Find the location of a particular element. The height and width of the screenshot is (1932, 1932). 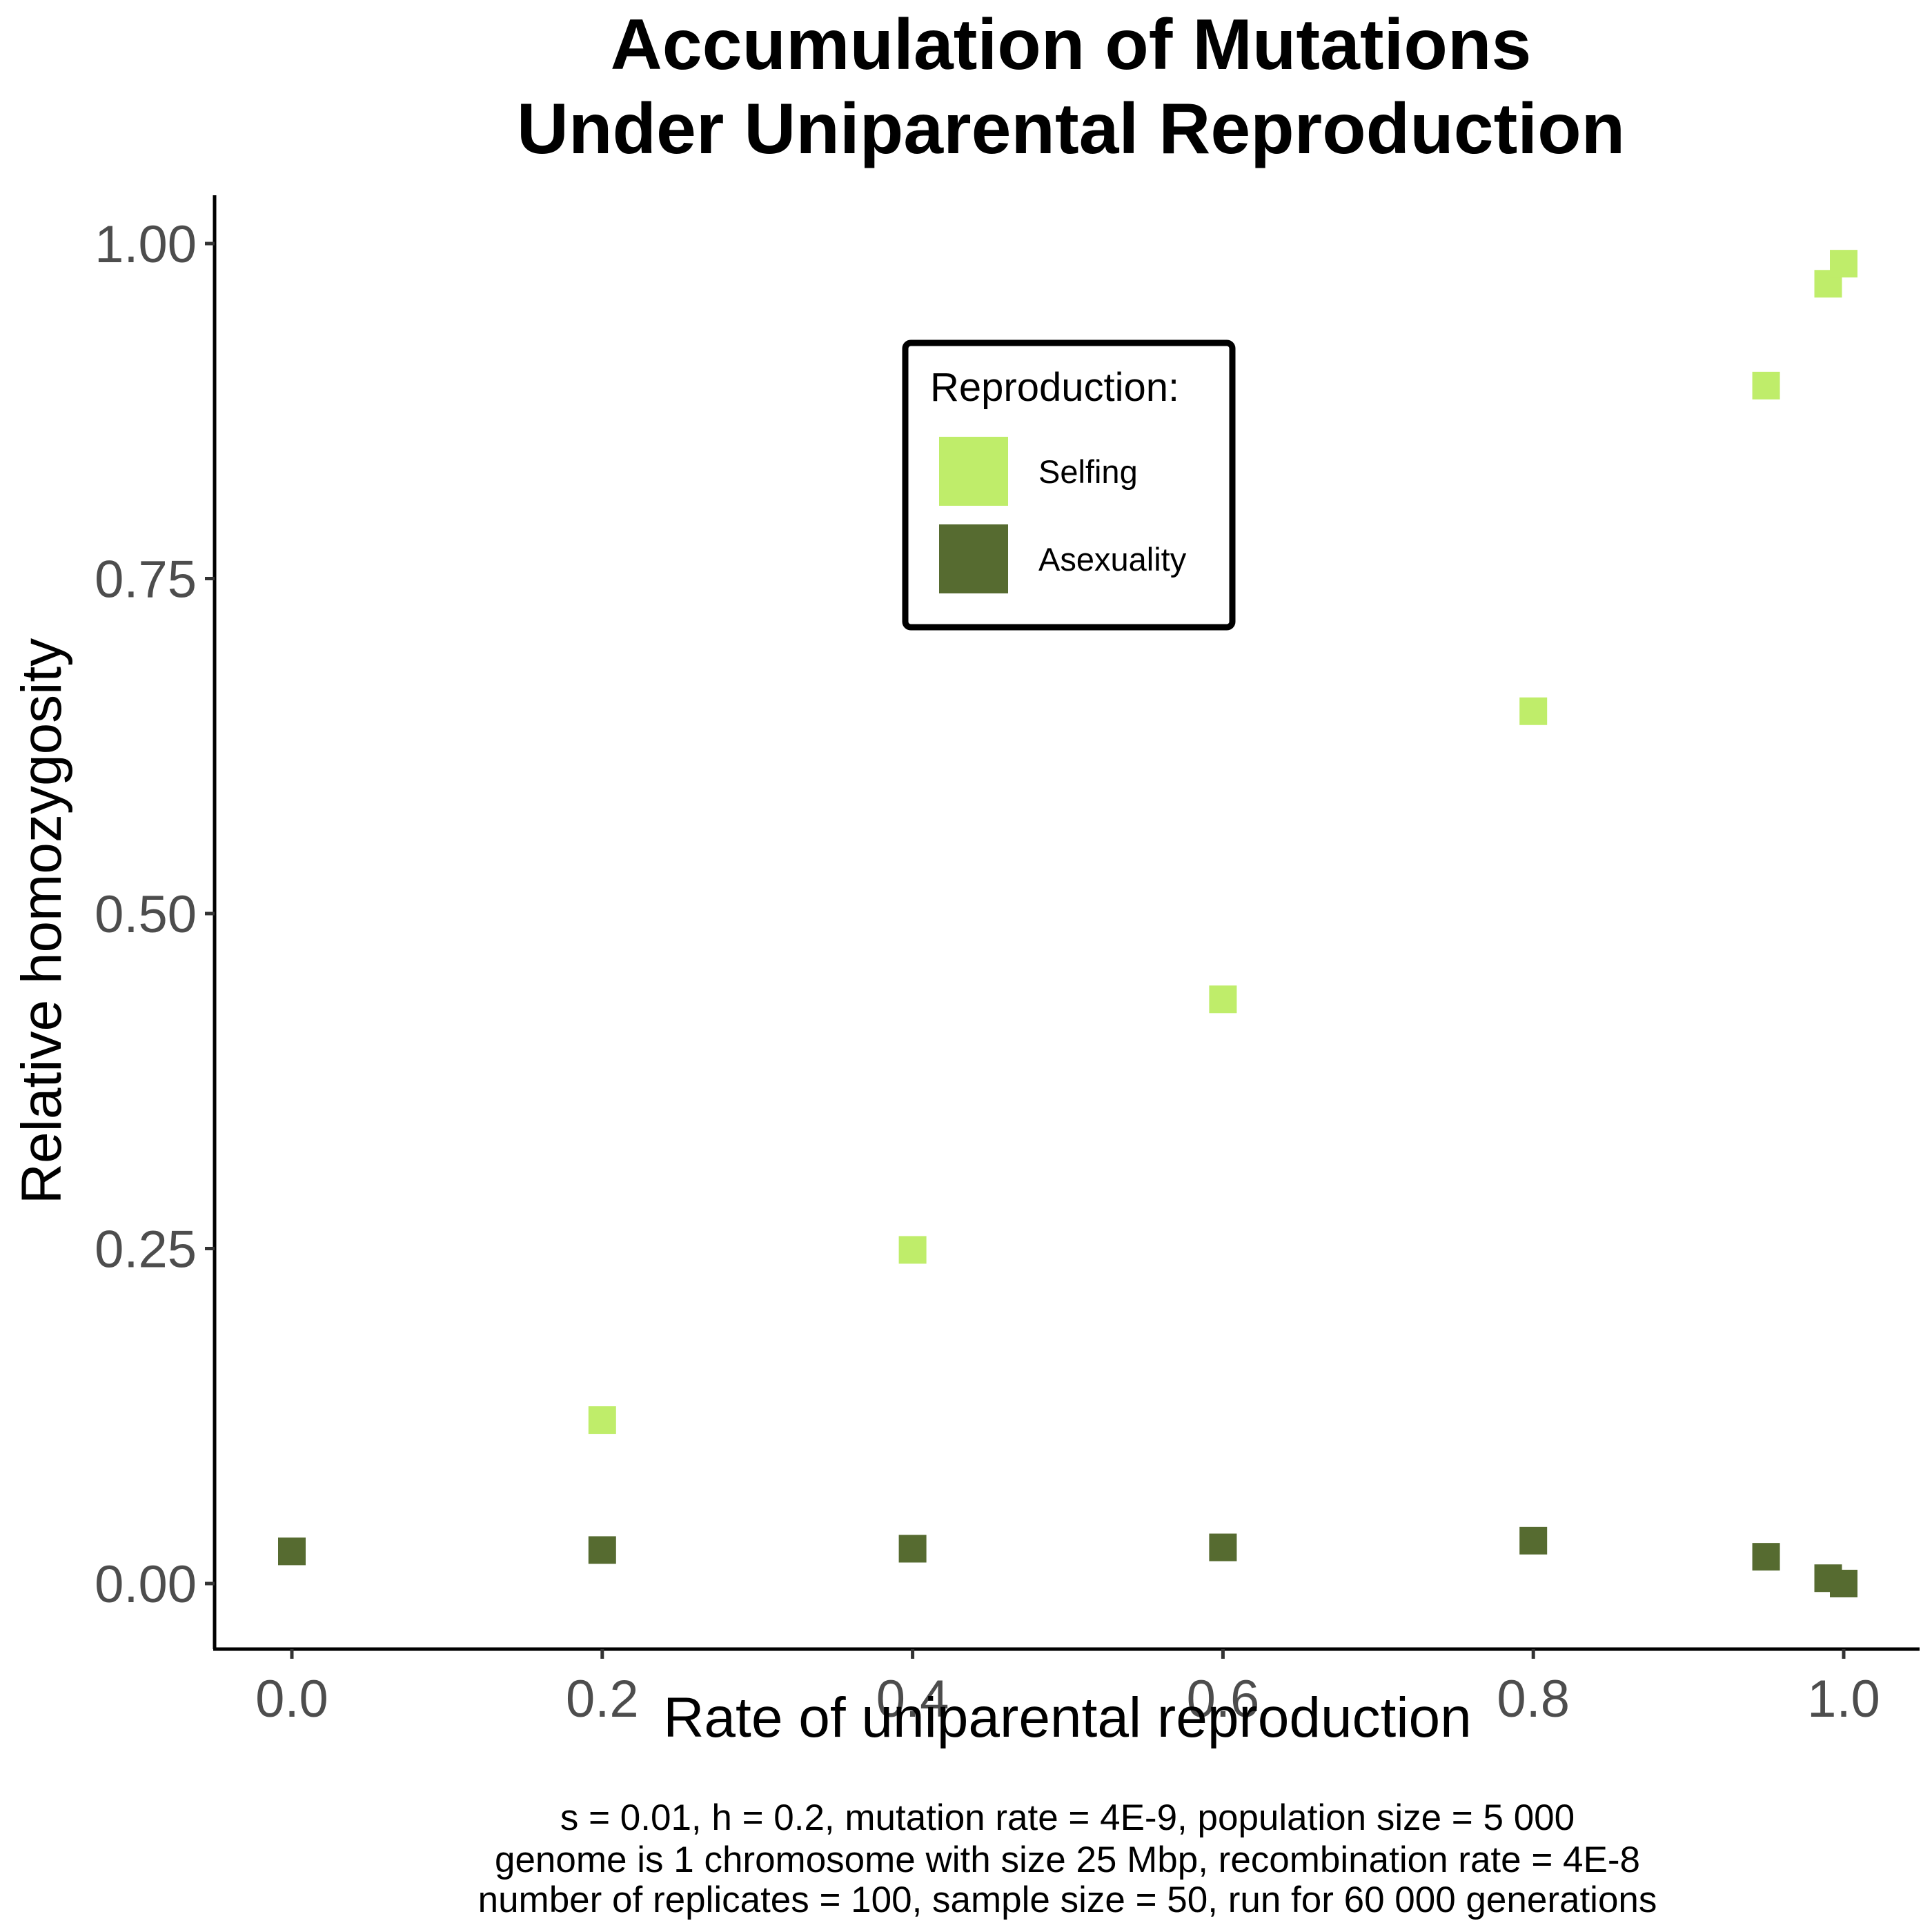

chart-title-line-2: Under Uniparental Reproduction is located at coordinates (1071, 129).